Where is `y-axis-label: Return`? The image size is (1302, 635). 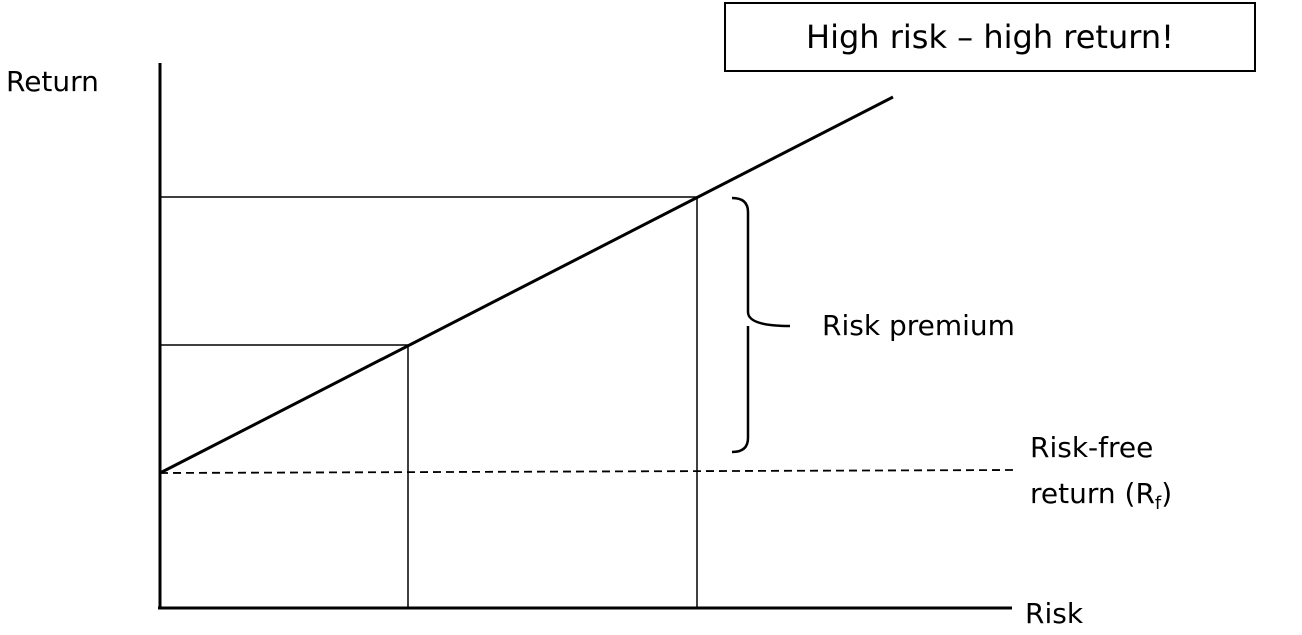
y-axis-label: Return is located at coordinates (52, 81).